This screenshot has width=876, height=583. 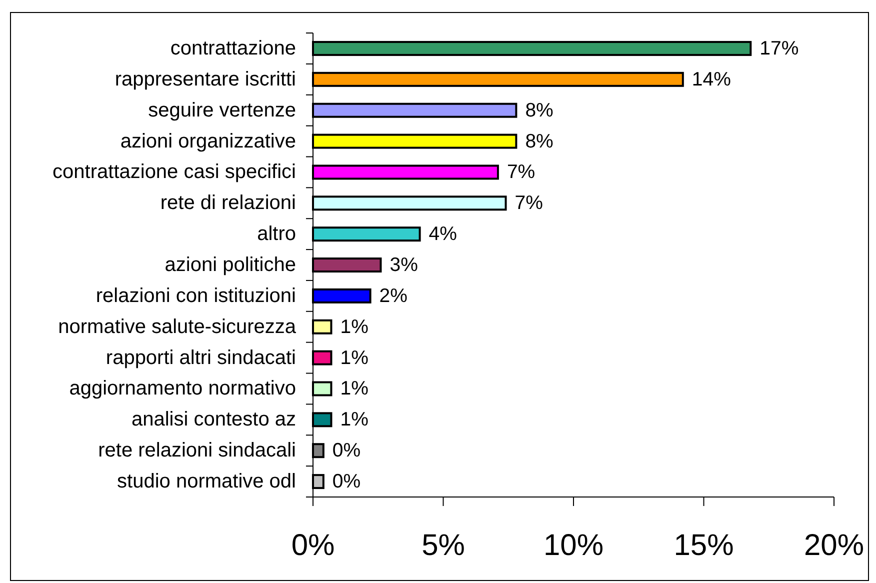 What do you see at coordinates (230, 265) in the screenshot?
I see `y-tick-label: azioni politiche` at bounding box center [230, 265].